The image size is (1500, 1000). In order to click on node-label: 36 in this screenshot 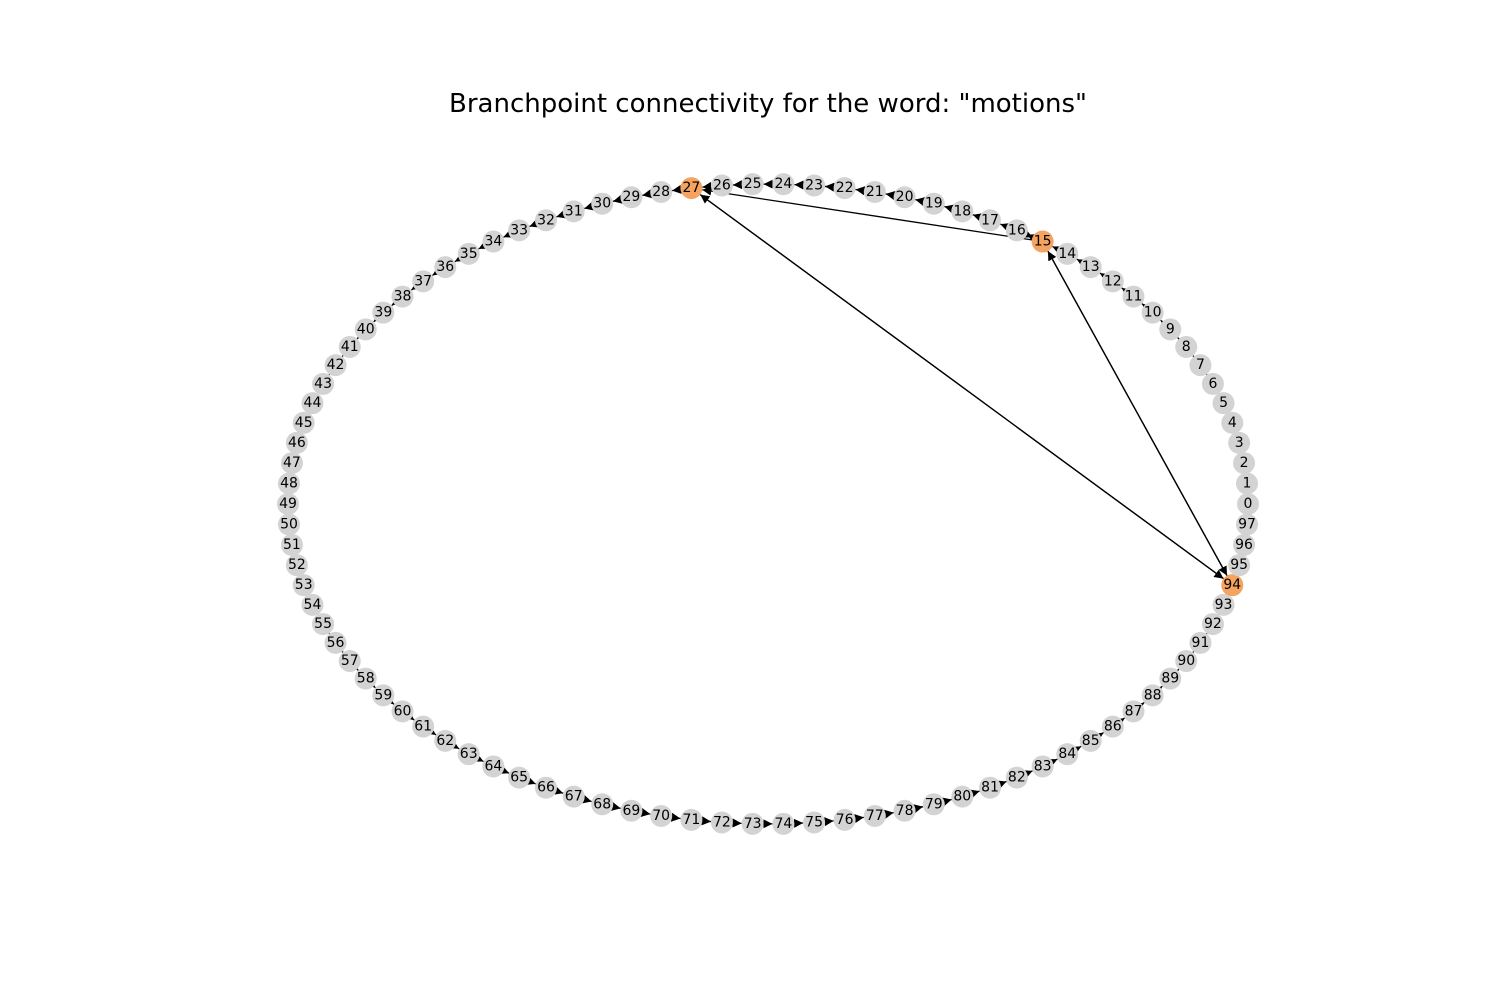, I will do `click(445, 267)`.